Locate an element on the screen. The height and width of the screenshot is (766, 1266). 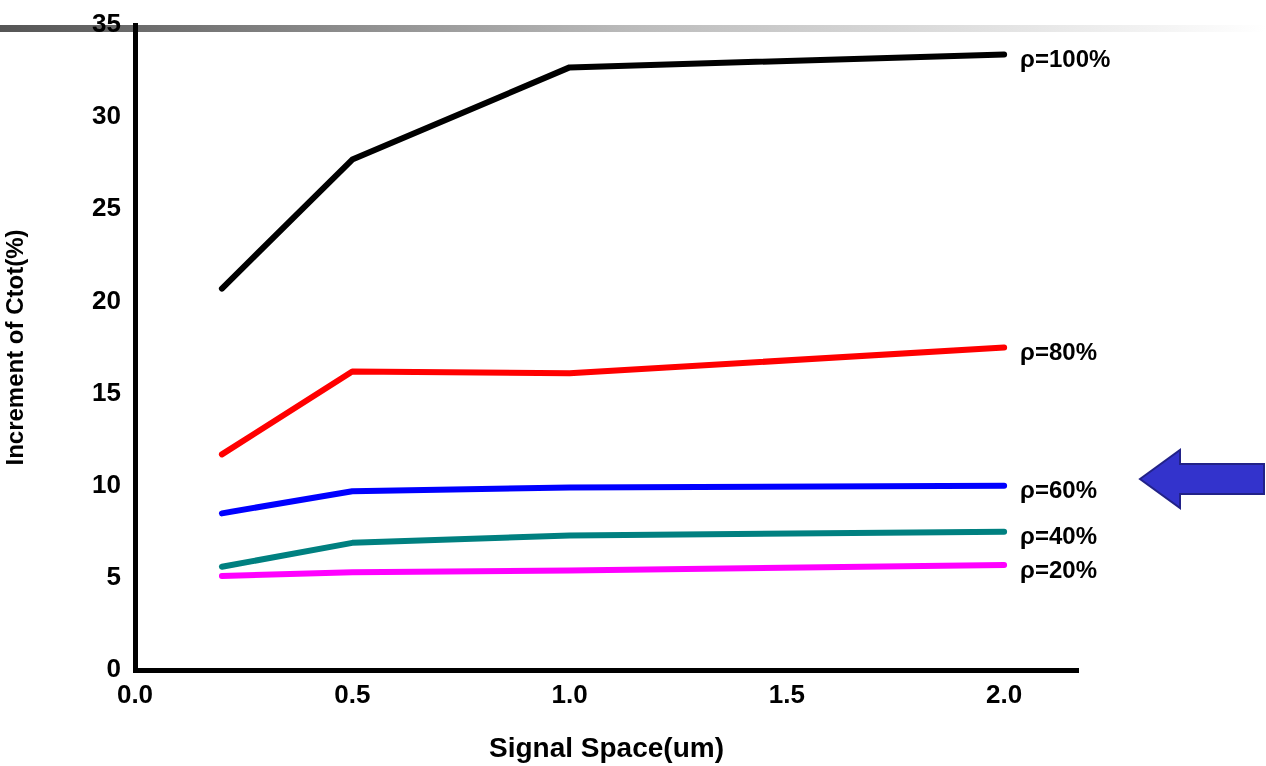
y-tick-label: 30 is located at coordinates (106, 115).